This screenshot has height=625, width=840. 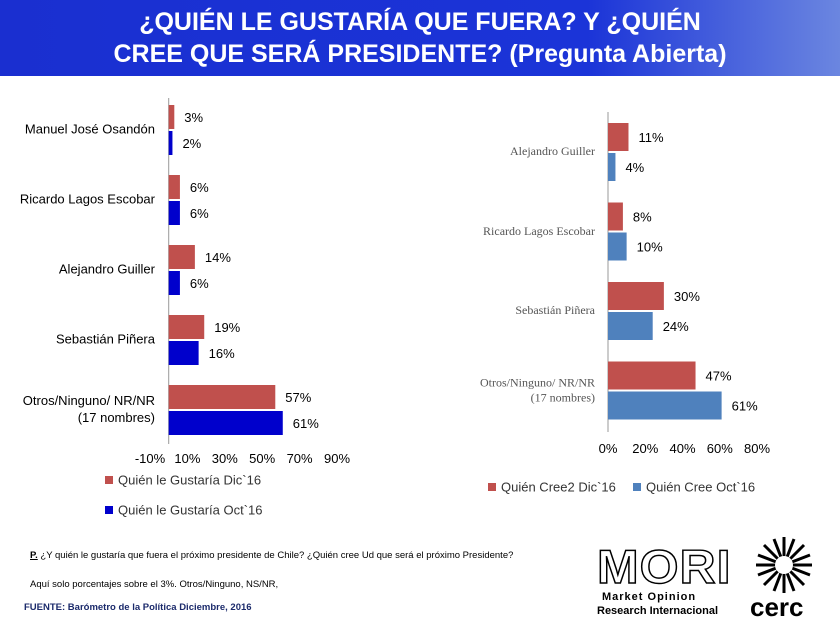 What do you see at coordinates (676, 326) in the screenshot?
I see `value-label: 24%` at bounding box center [676, 326].